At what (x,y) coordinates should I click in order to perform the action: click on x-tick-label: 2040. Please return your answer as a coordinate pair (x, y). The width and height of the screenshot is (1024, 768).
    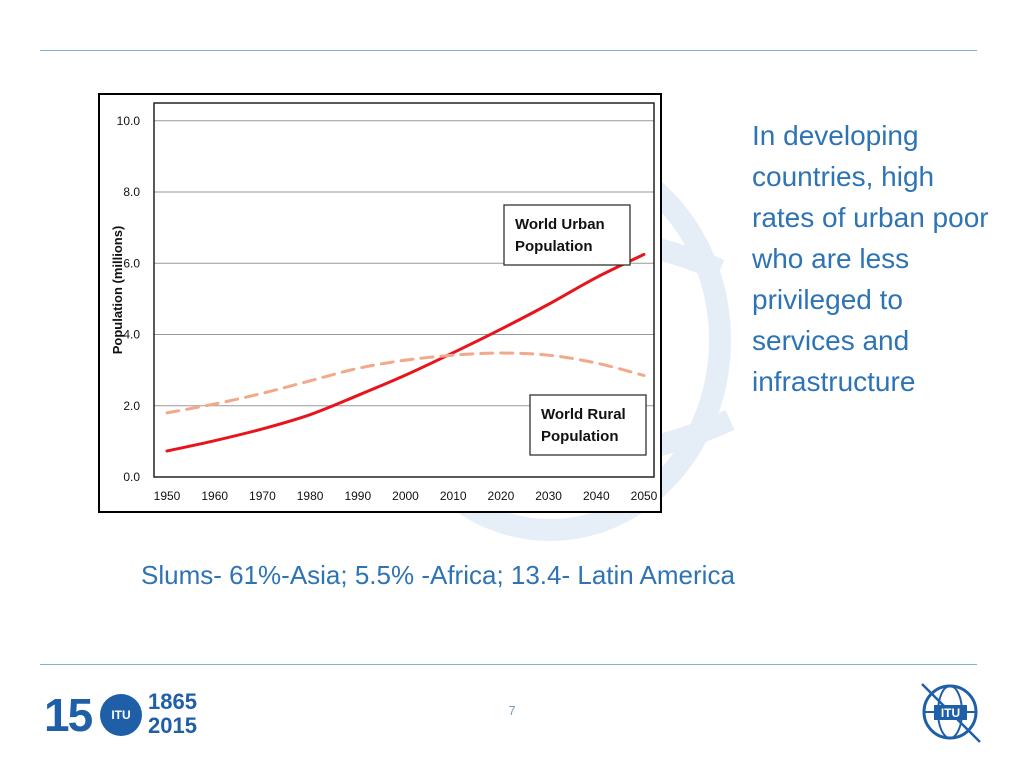
    Looking at the image, I should click on (596, 496).